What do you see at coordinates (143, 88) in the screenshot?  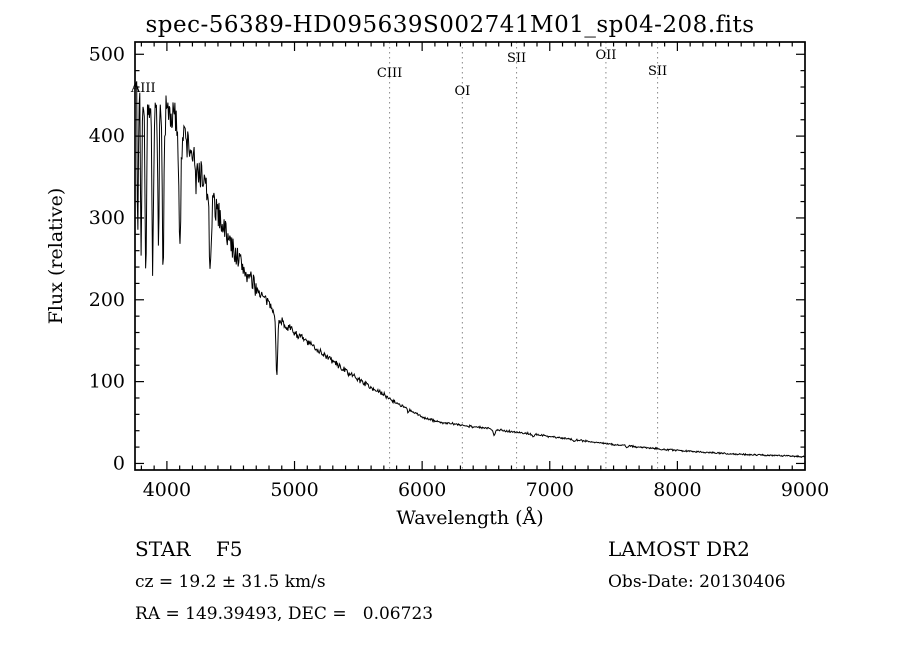 I see `svg-text: AIII` at bounding box center [143, 88].